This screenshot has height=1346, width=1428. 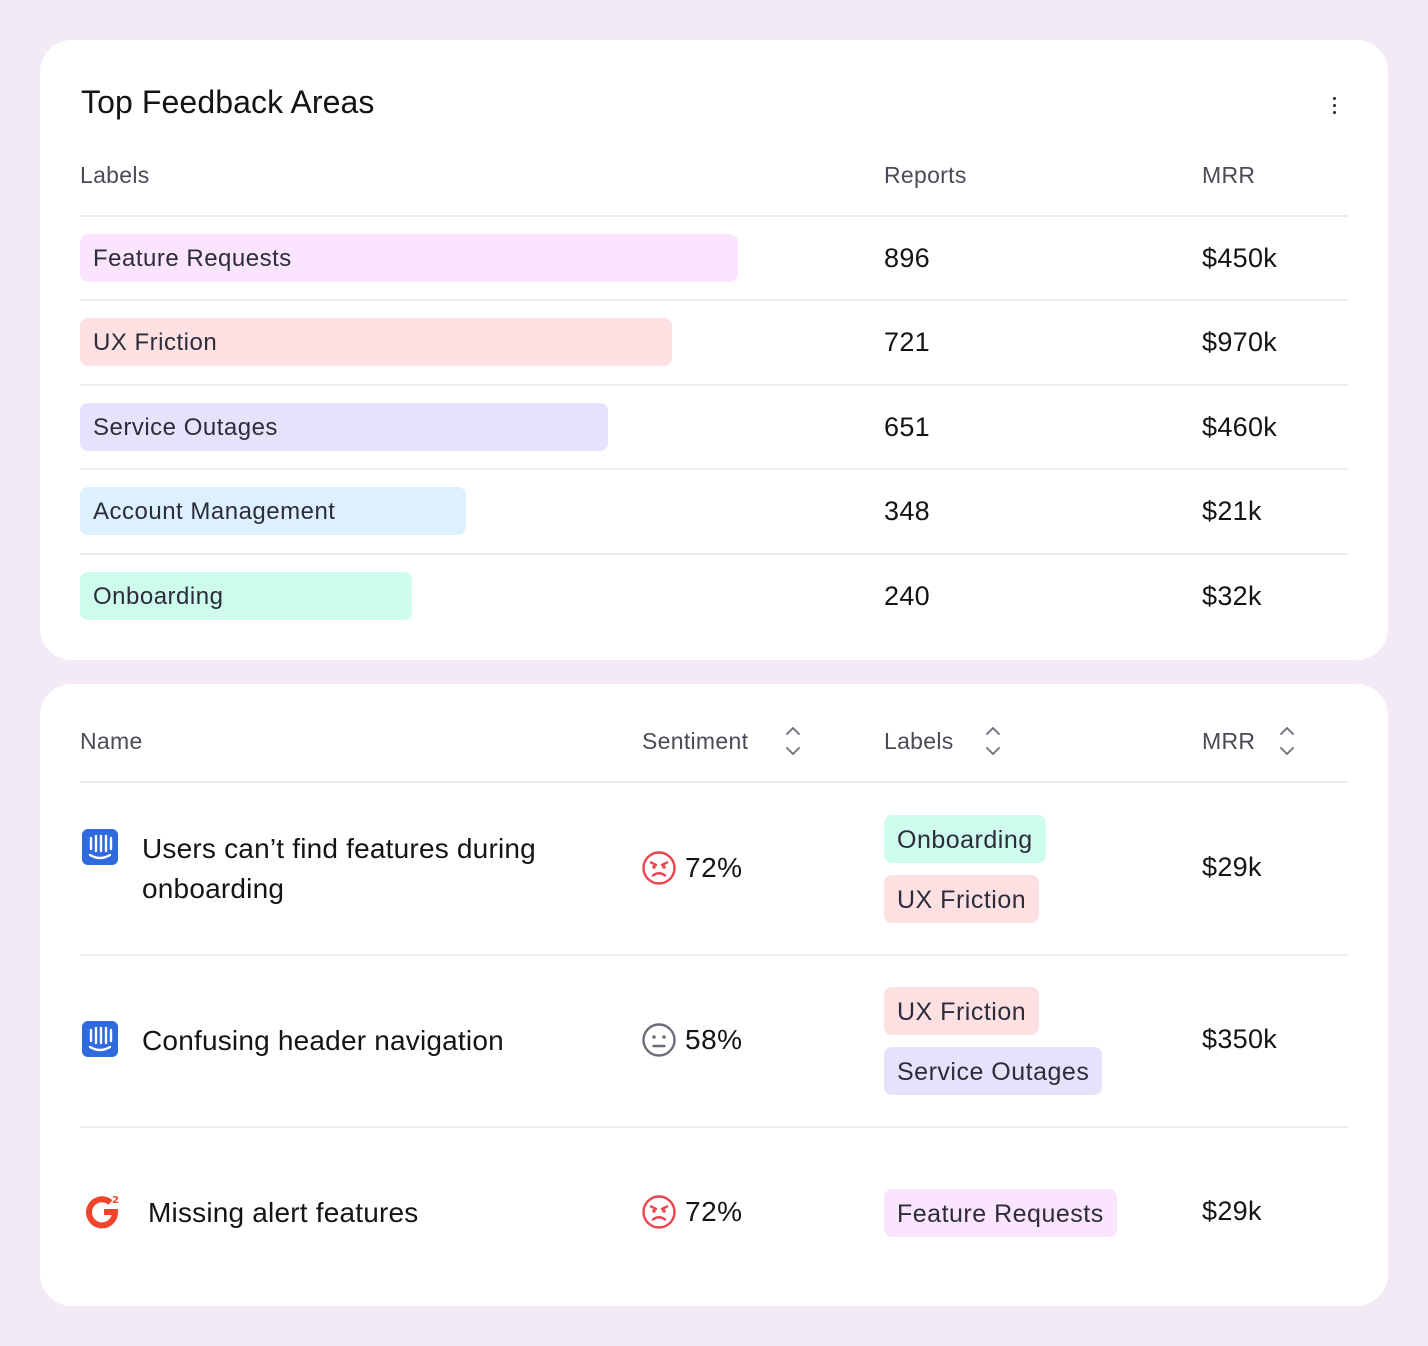 What do you see at coordinates (1334, 105) in the screenshot?
I see `more-options-icon` at bounding box center [1334, 105].